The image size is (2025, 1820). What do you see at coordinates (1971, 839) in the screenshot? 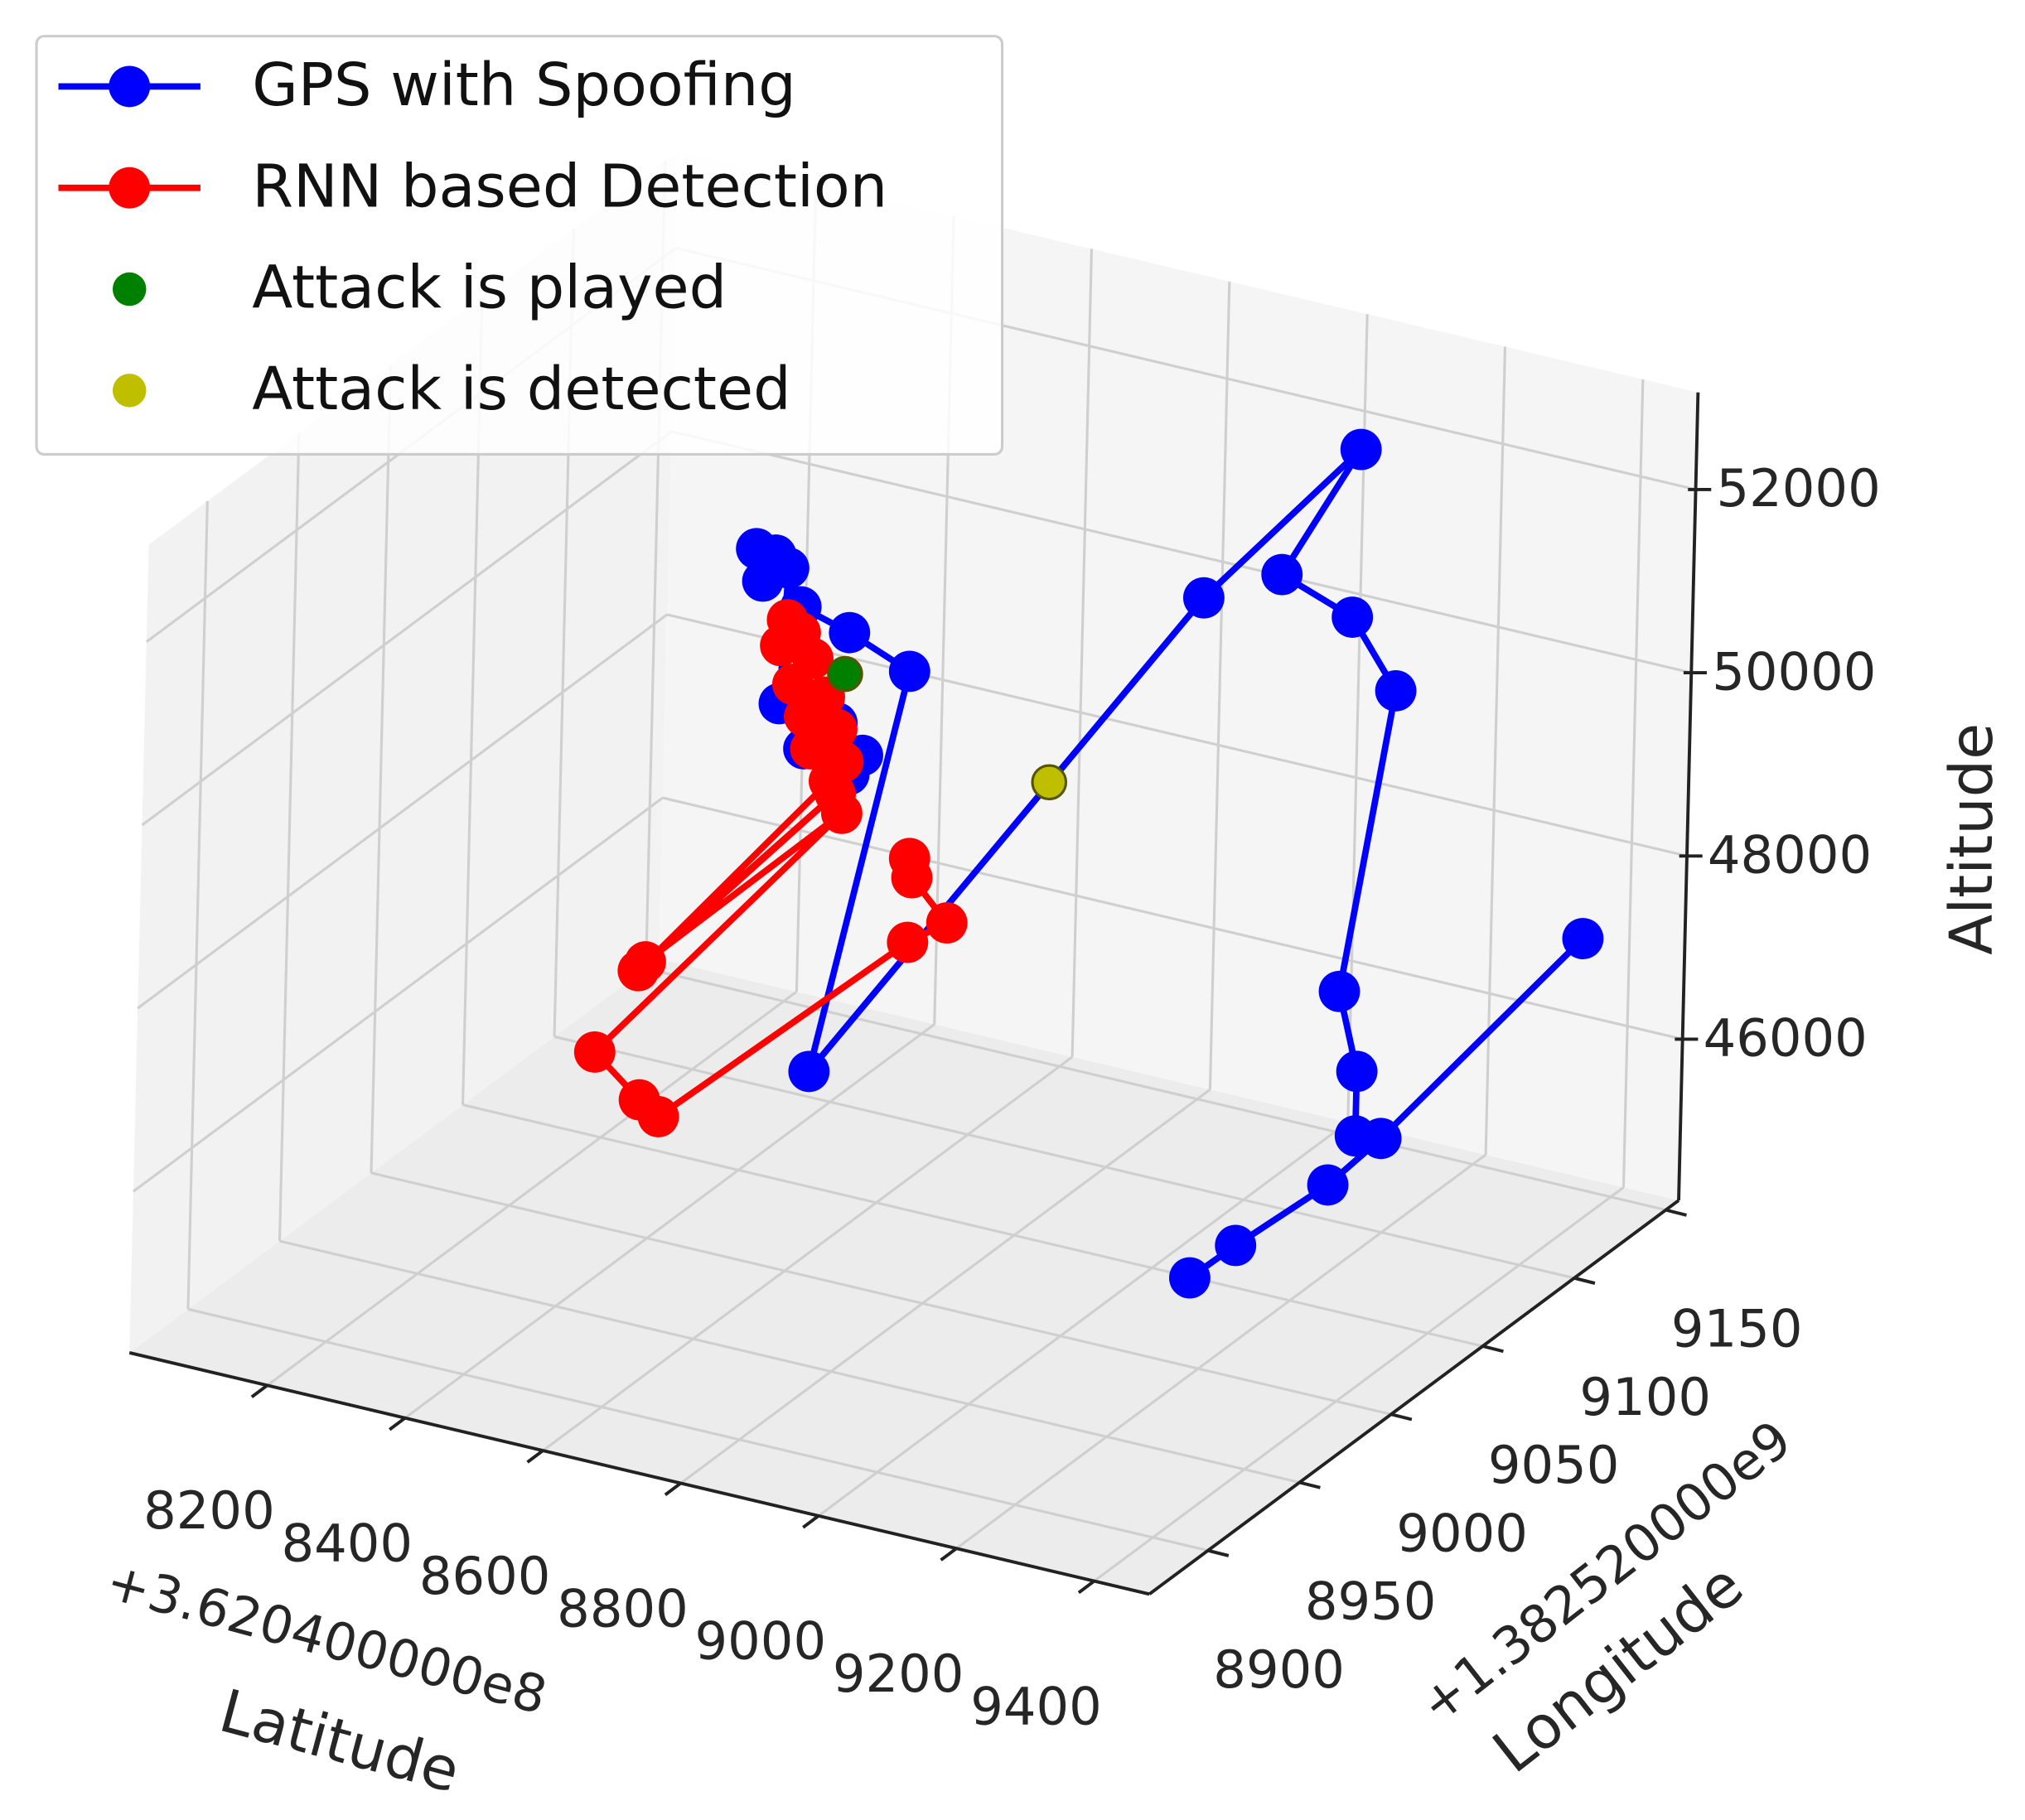
I see `z-axis-label: Altitude` at bounding box center [1971, 839].